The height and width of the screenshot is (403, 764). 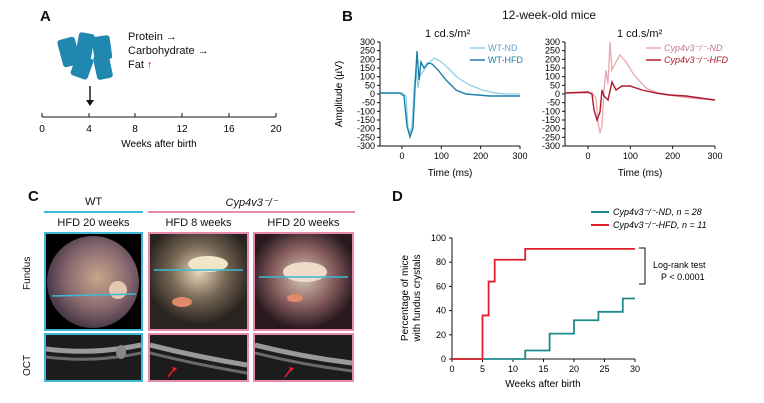 I want to click on d-xtick: 5, so click(x=482, y=369).